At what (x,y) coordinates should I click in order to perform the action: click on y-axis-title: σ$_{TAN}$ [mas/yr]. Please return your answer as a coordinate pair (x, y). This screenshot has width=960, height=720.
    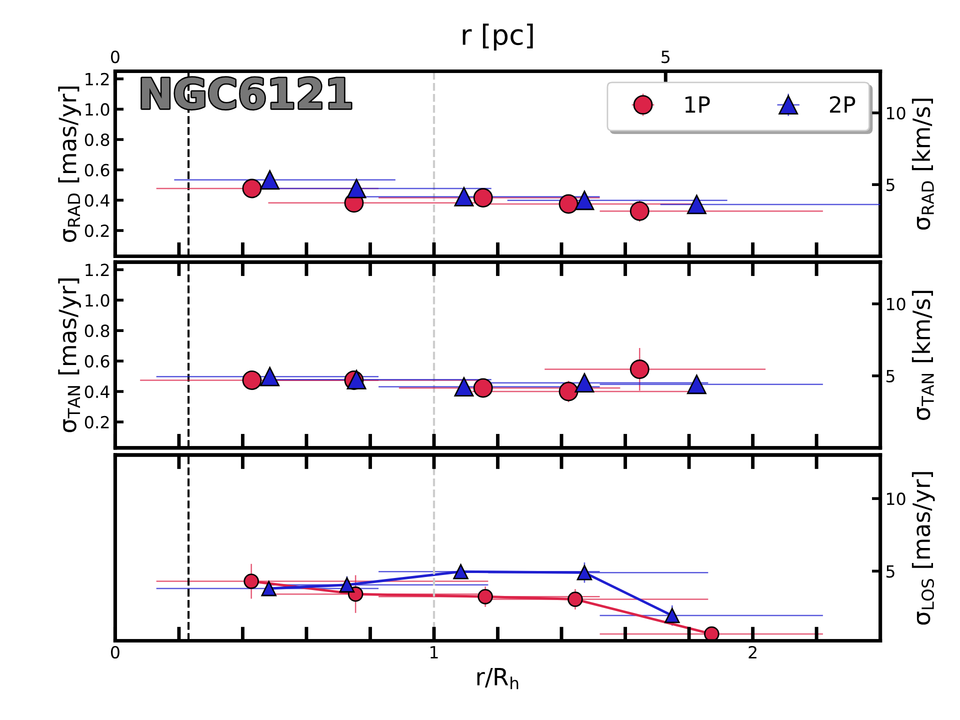
    Looking at the image, I should click on (70, 355).